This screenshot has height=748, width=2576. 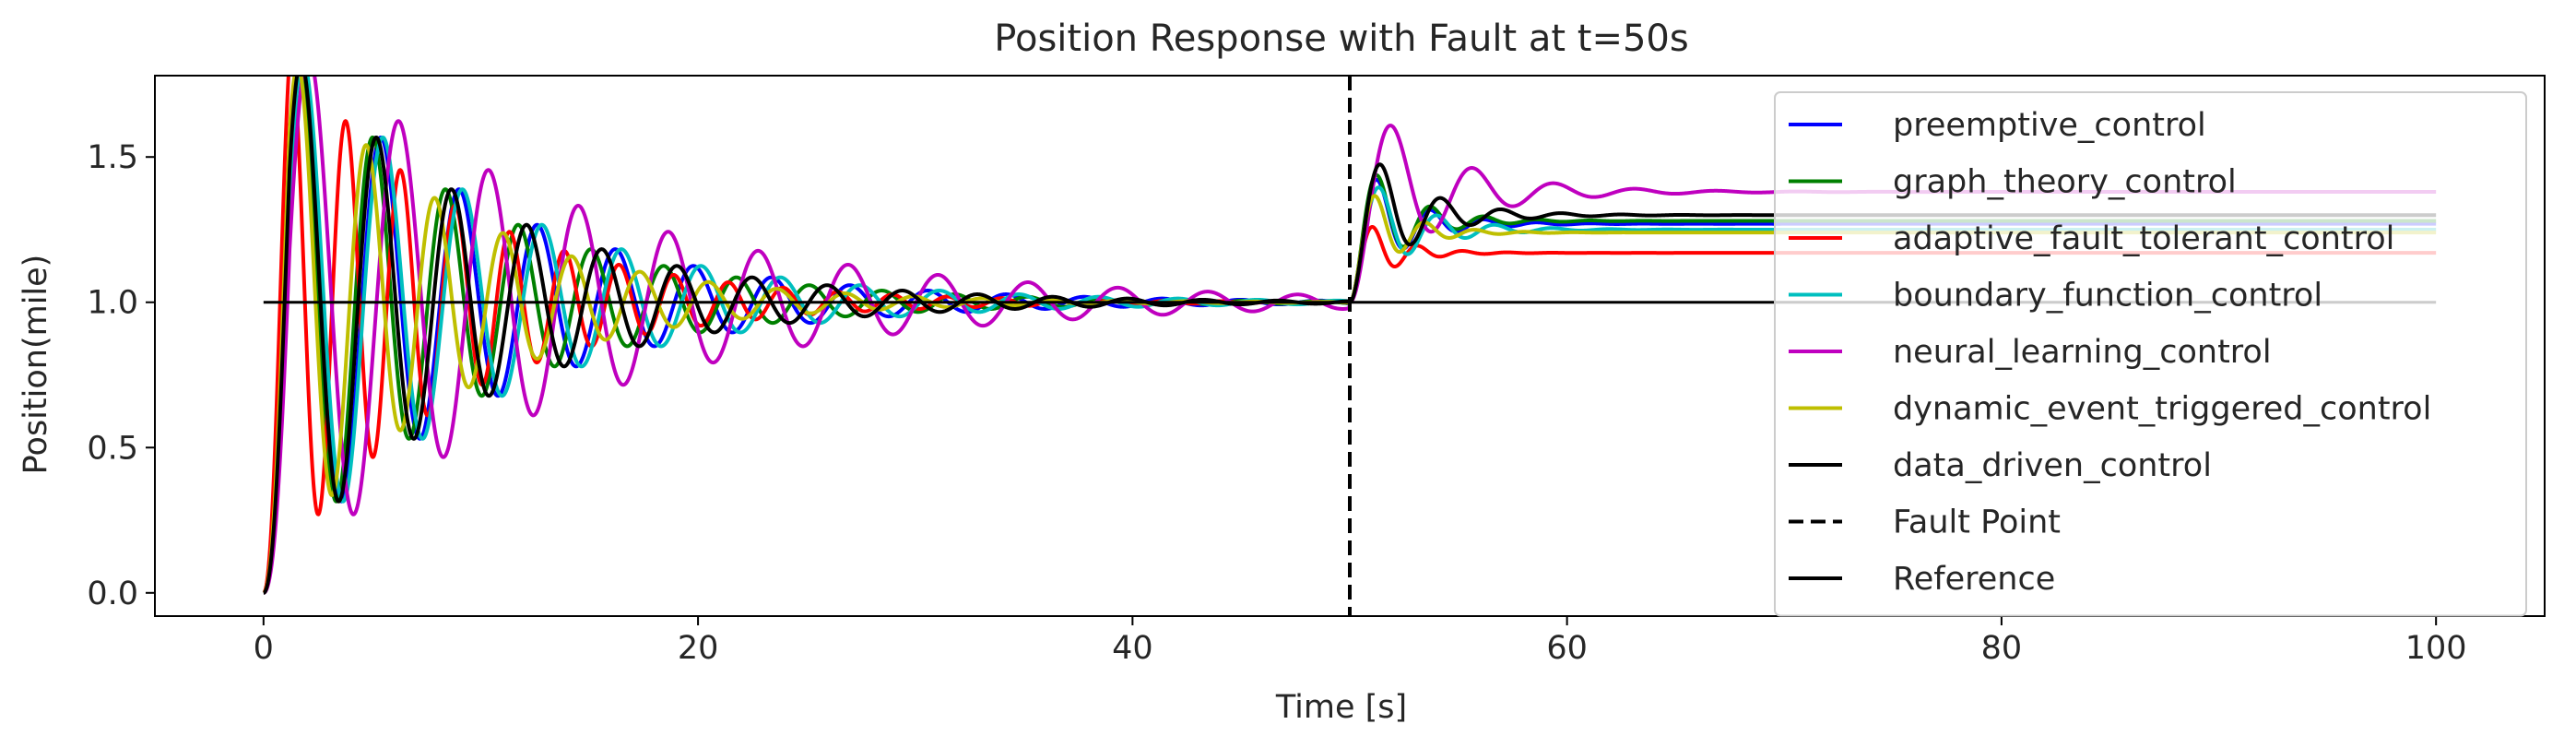 What do you see at coordinates (264, 648) in the screenshot?
I see `x-tick-label: 0` at bounding box center [264, 648].